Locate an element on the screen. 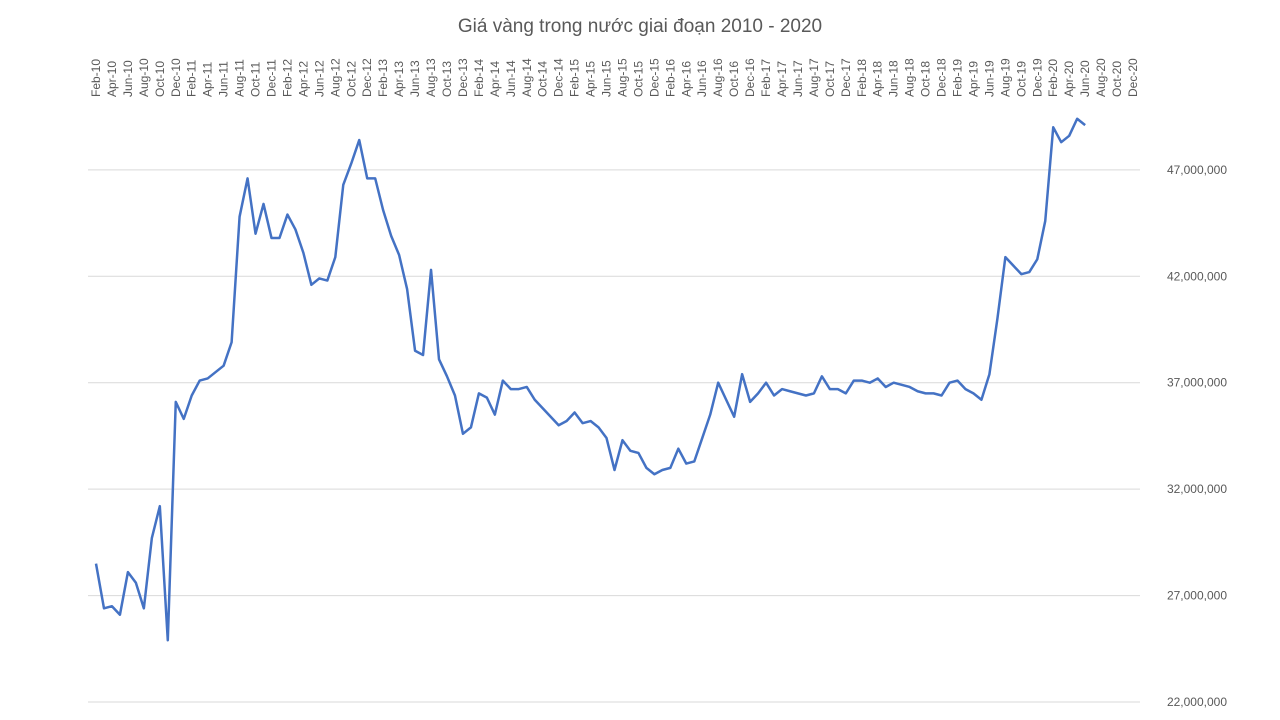 The height and width of the screenshot is (720, 1280). x-tick-label: Jun-19 is located at coordinates (989, 78).